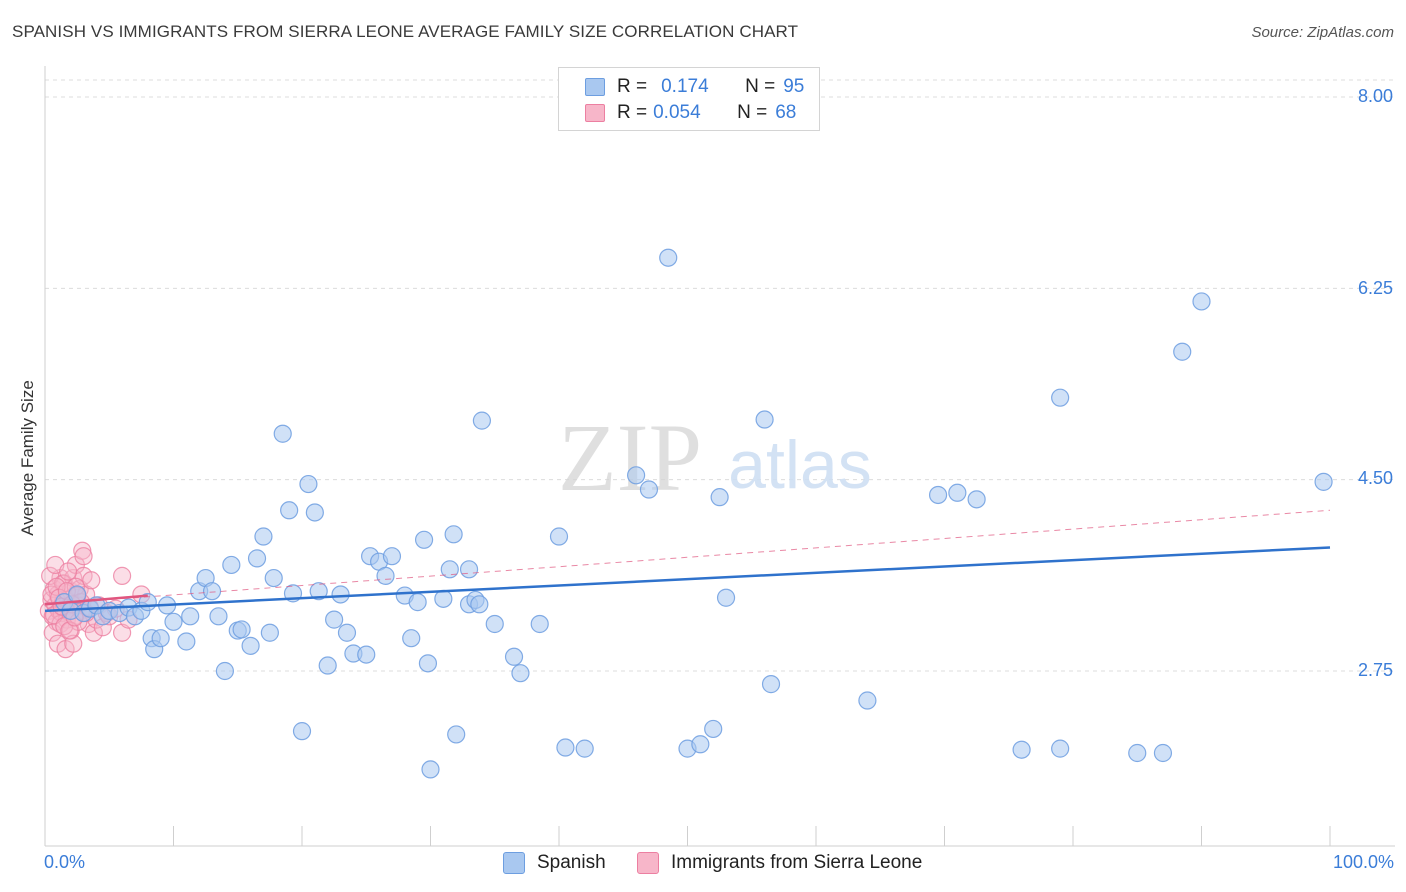 This screenshot has width=1406, height=892. What do you see at coordinates (630, 457) in the screenshot?
I see `watermark-zip: ZIP` at bounding box center [630, 457].